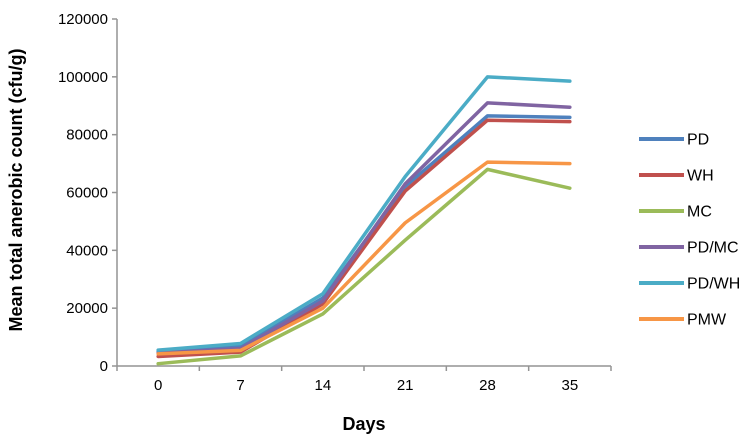 This screenshot has width=752, height=443. I want to click on legend-item: MC, so click(675, 212).